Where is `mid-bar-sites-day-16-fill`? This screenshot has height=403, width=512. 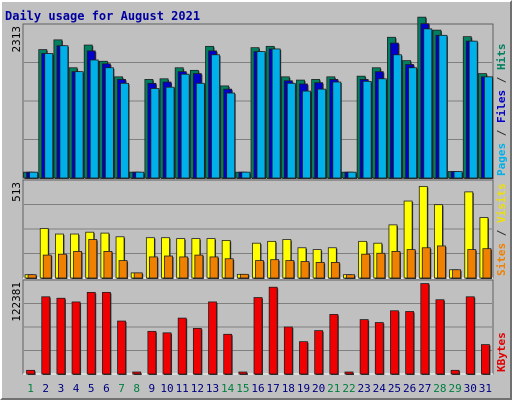 mid-bar-sites-day-16-fill is located at coordinates (259, 269).